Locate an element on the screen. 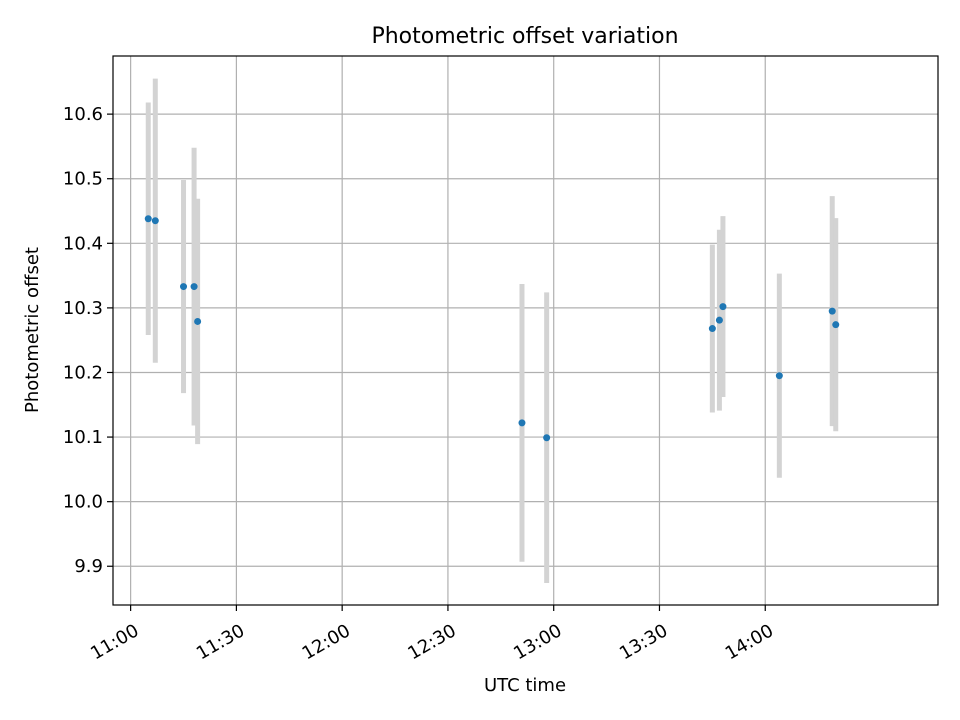 Image resolution: width=960 pixels, height=720 pixels. y-tick-label: 10.0 is located at coordinates (83, 502).